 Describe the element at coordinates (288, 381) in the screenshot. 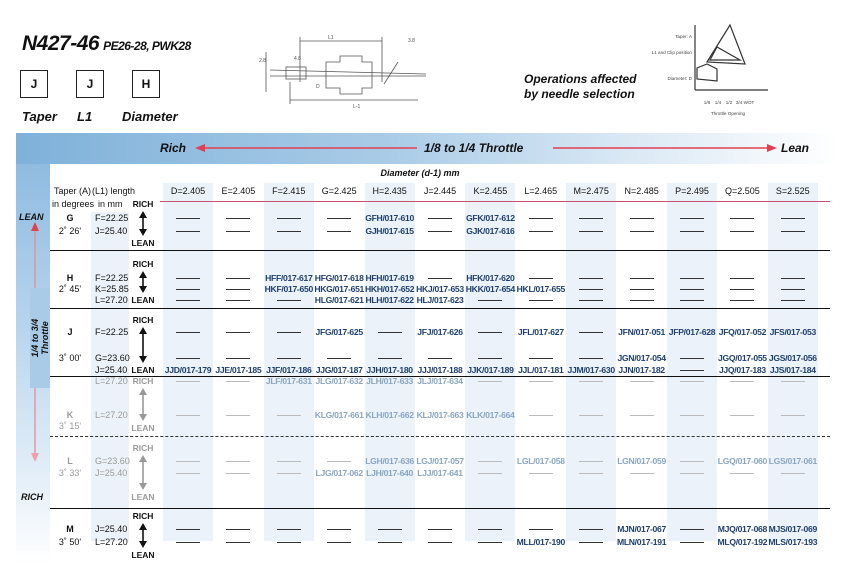

I see `needle-part-cell: JLF/017-631` at that location.